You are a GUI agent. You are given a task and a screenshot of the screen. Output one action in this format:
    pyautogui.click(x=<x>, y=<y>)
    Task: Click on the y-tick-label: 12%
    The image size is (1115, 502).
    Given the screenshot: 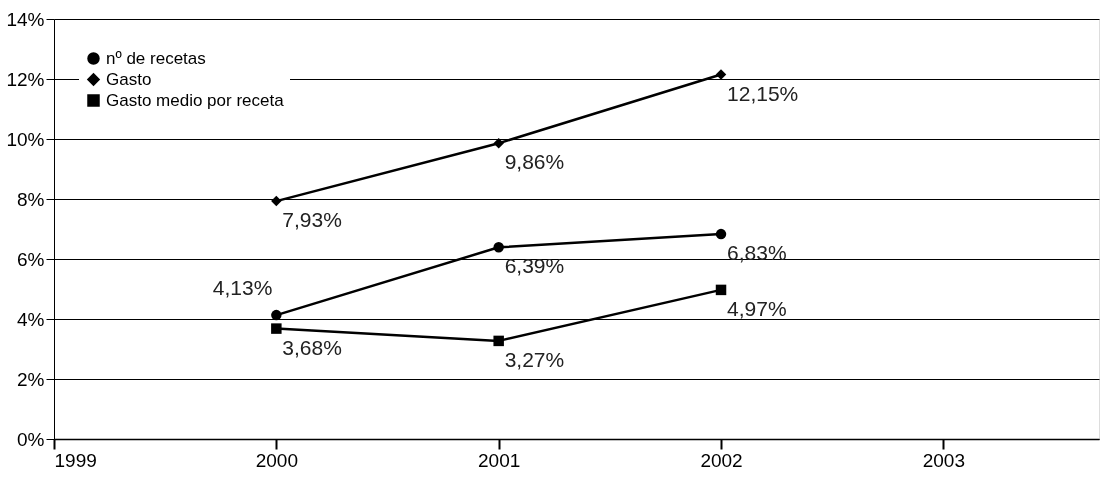 What is the action you would take?
    pyautogui.click(x=25, y=79)
    